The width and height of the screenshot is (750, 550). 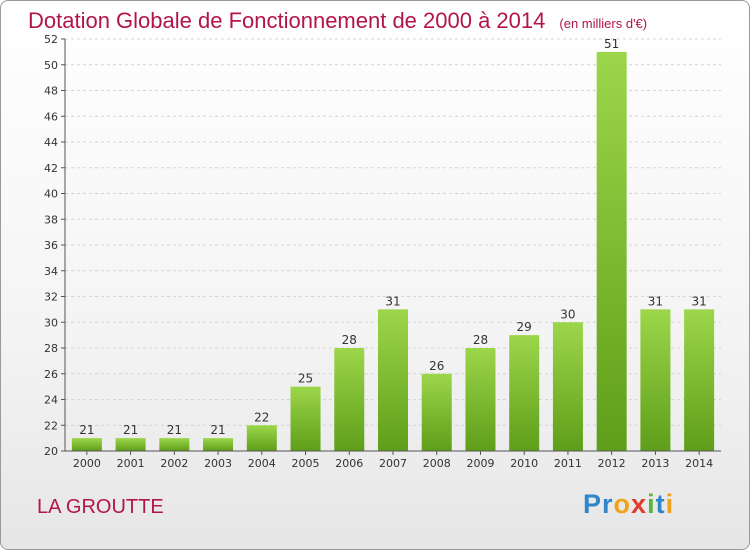 What do you see at coordinates (611, 251) in the screenshot?
I see `bar-2012` at bounding box center [611, 251].